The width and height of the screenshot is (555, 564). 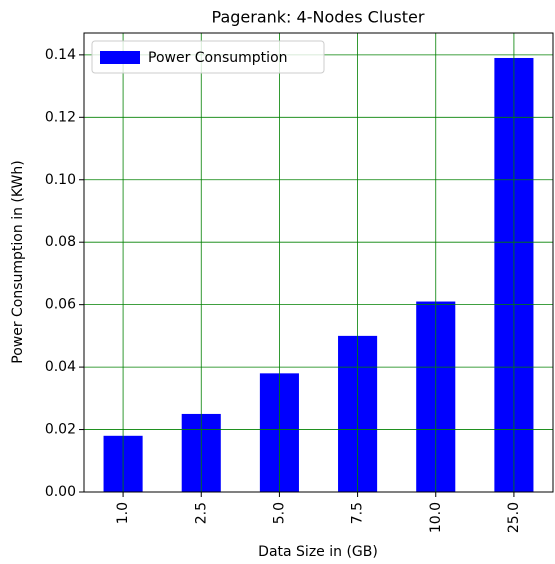 What do you see at coordinates (60, 180) in the screenshot?
I see `y-tick-label: 0.10` at bounding box center [60, 180].